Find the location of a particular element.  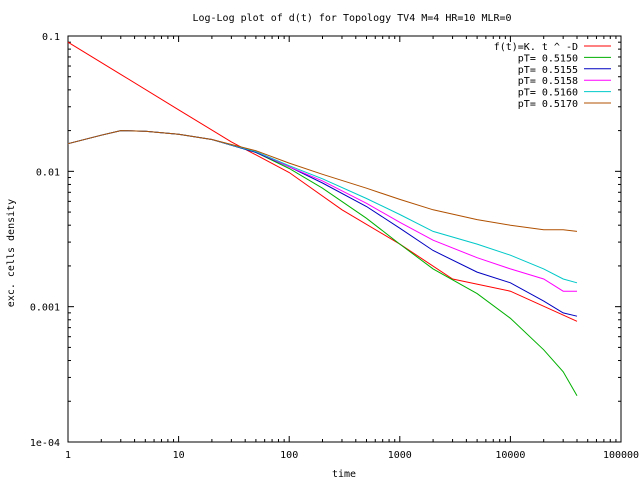

y-tick-label: 0.001 is located at coordinates (45, 308).